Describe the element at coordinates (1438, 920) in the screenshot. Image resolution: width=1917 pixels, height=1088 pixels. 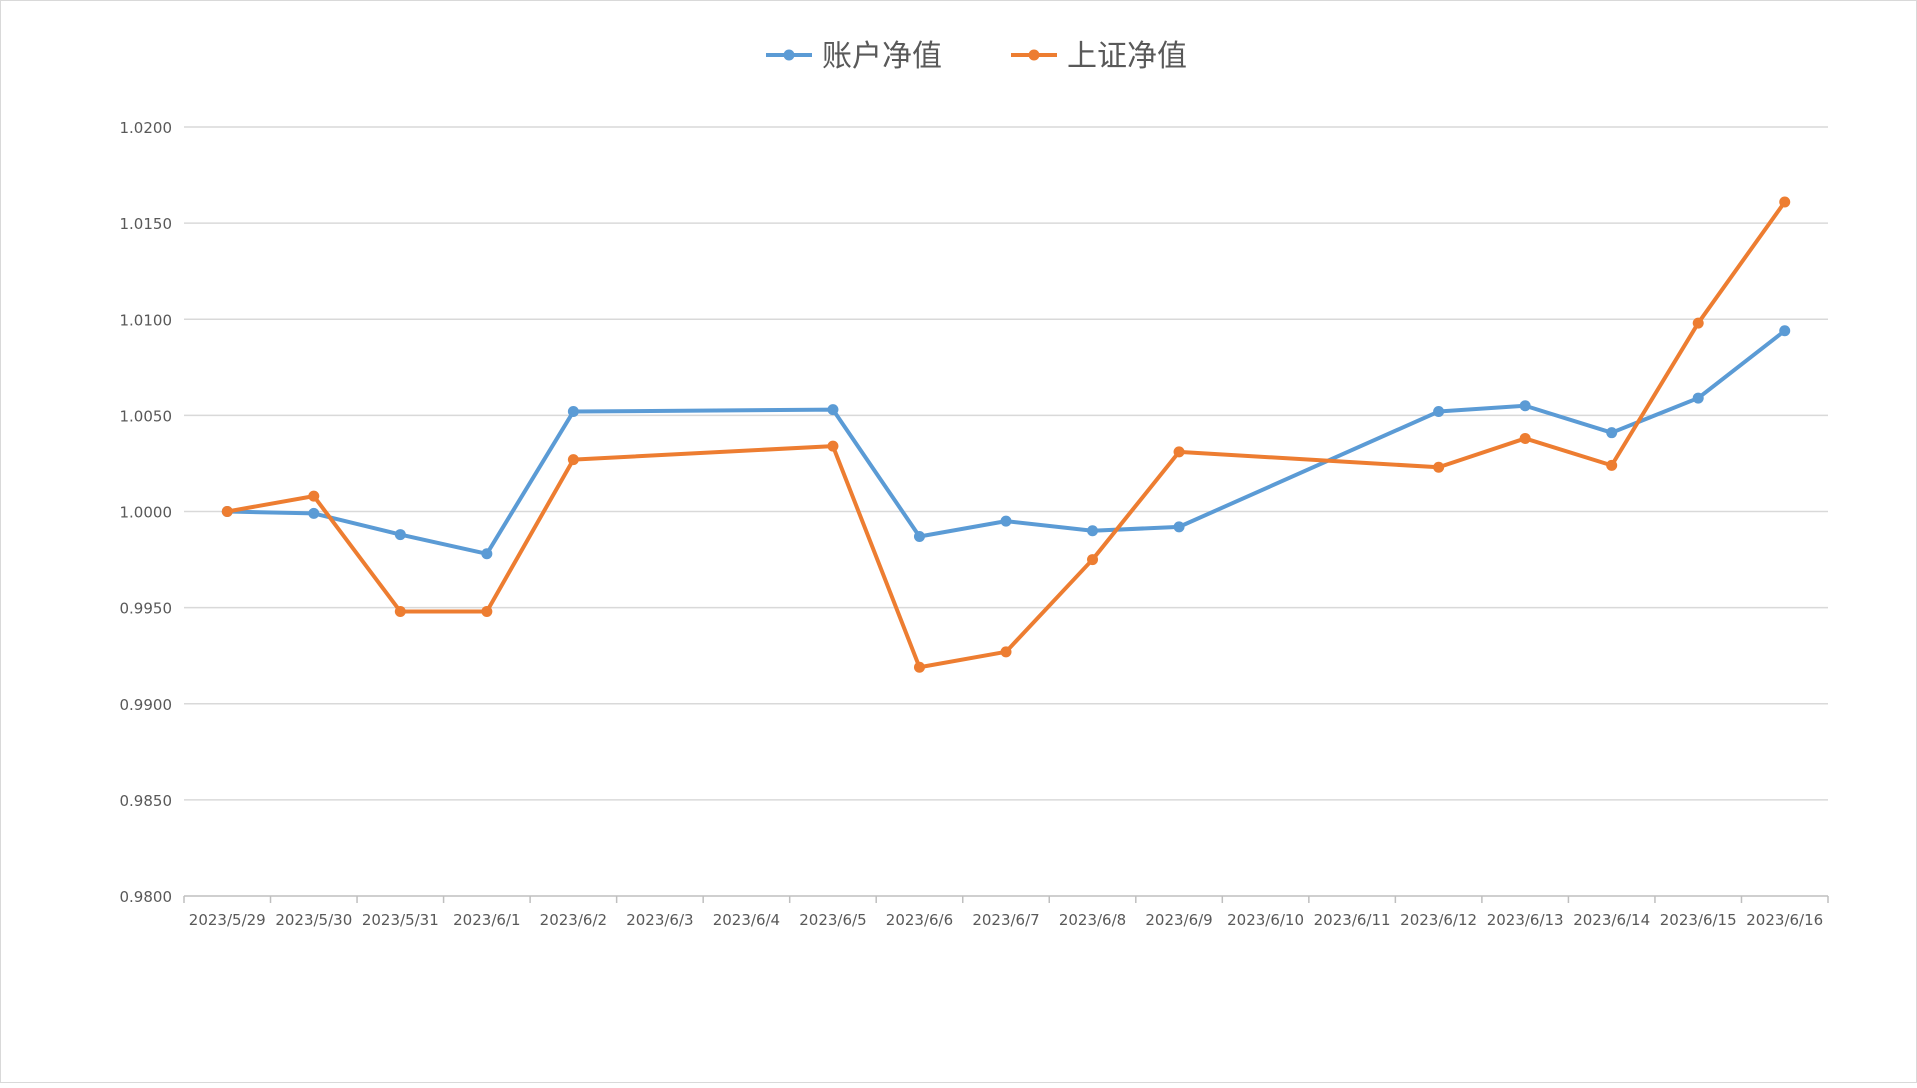
I see `x-tick-label: 2023/6/12` at that location.